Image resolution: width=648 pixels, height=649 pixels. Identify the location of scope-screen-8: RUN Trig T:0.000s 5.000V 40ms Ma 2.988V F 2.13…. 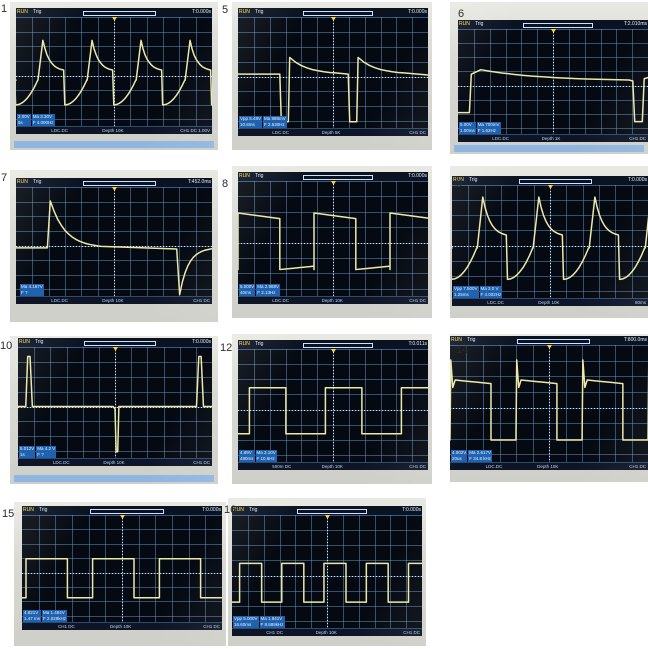
(333, 238).